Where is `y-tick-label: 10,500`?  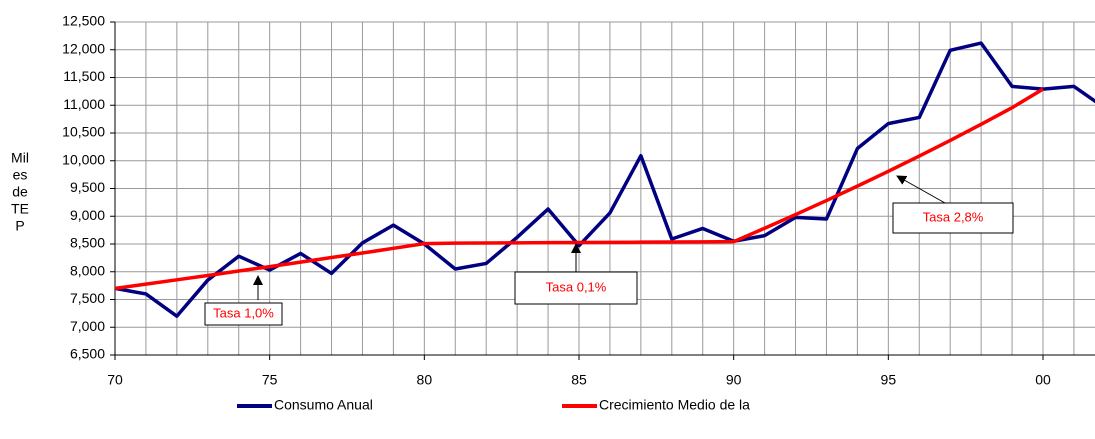
y-tick-label: 10,500 is located at coordinates (83, 132).